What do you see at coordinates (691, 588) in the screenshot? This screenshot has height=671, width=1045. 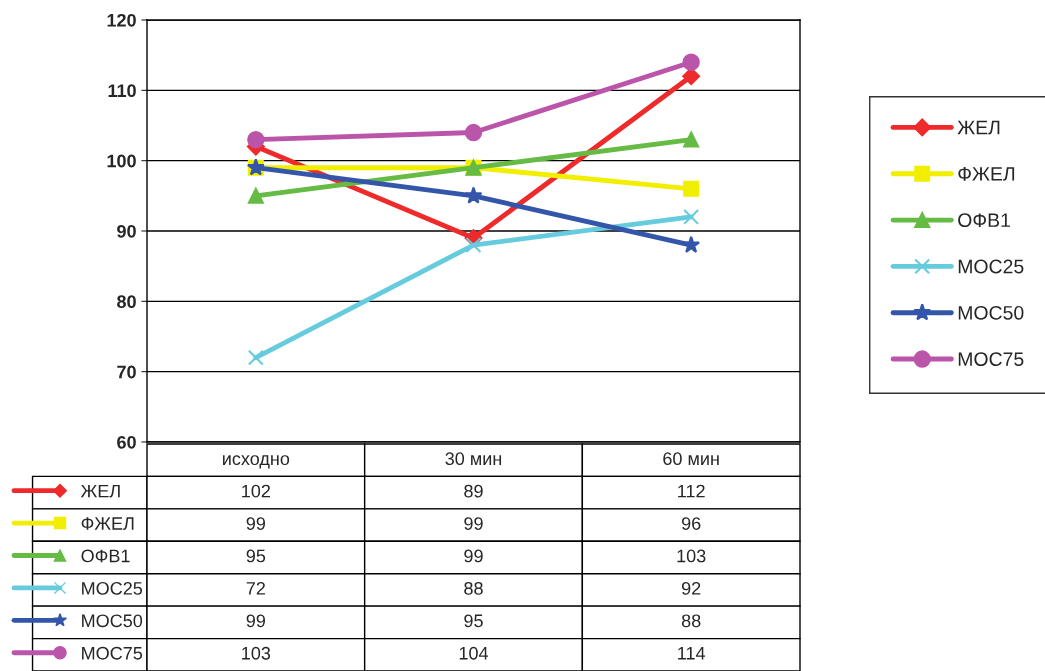 I see `data-label: 92` at bounding box center [691, 588].